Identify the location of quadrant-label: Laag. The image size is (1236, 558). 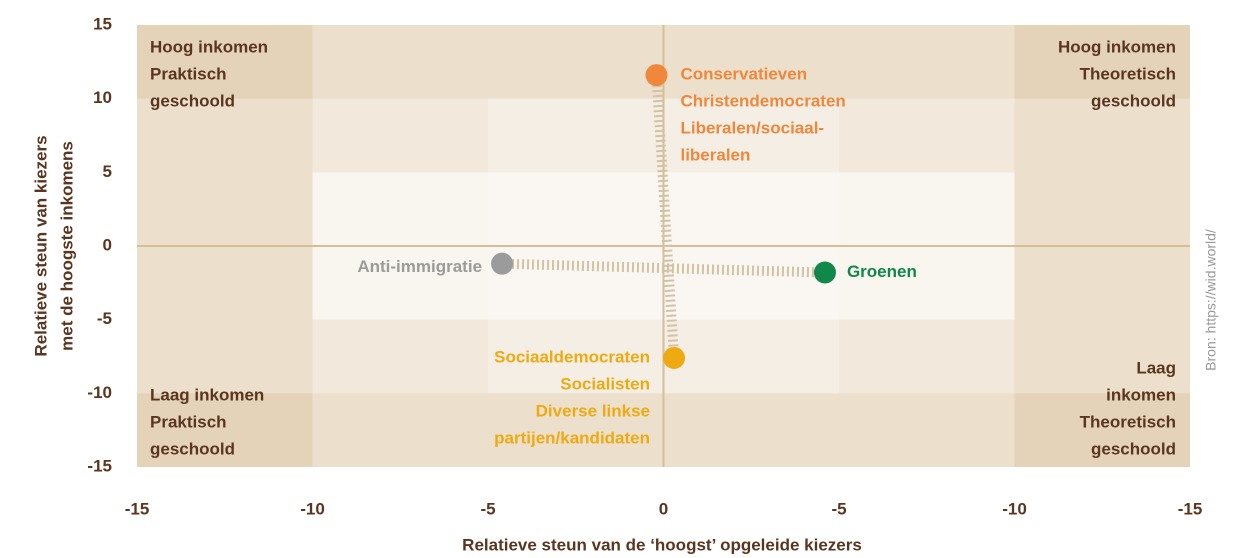
(1156, 367).